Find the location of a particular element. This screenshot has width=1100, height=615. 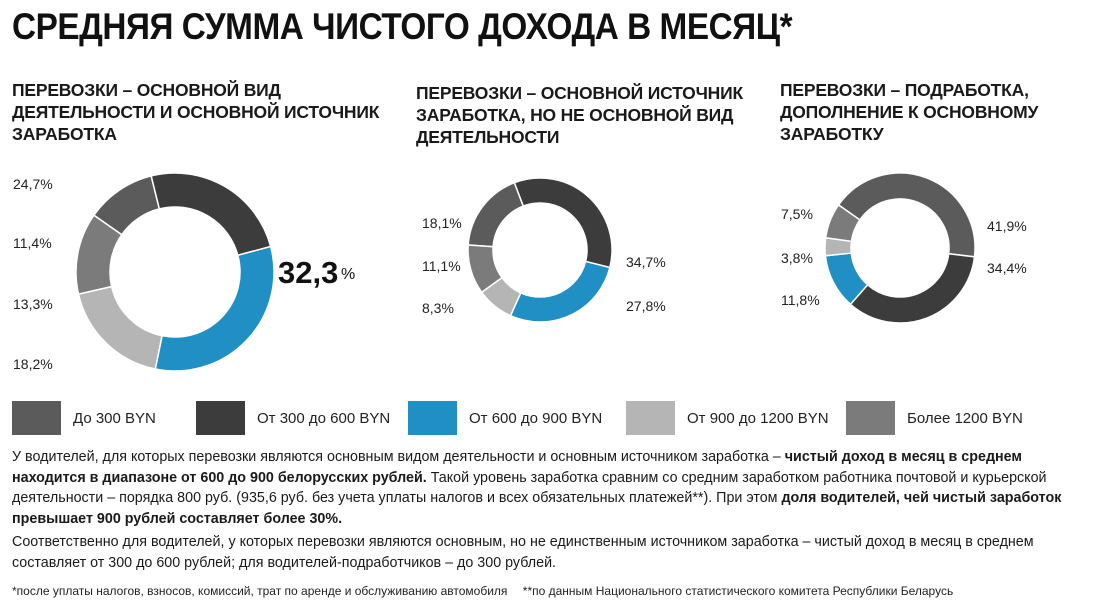

chart-1-data-label: 24,7% is located at coordinates (33, 184).